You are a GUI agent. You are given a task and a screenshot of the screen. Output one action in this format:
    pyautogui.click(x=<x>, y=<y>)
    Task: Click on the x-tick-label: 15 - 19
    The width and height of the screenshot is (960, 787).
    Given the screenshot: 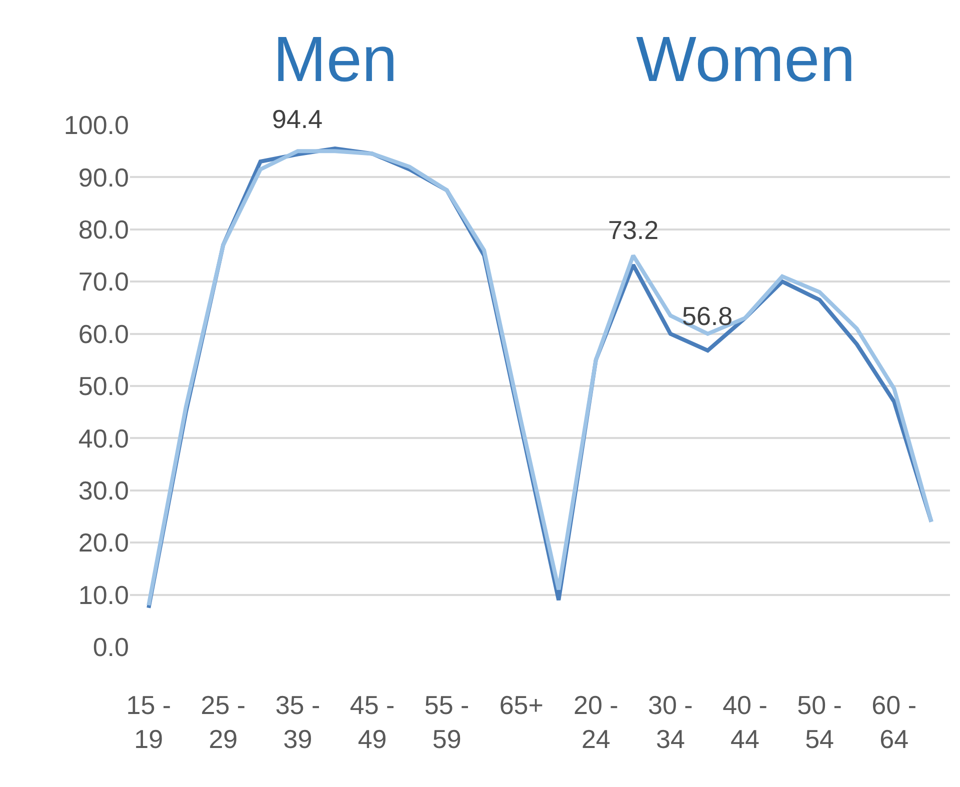 What is the action you would take?
    pyautogui.click(x=149, y=722)
    